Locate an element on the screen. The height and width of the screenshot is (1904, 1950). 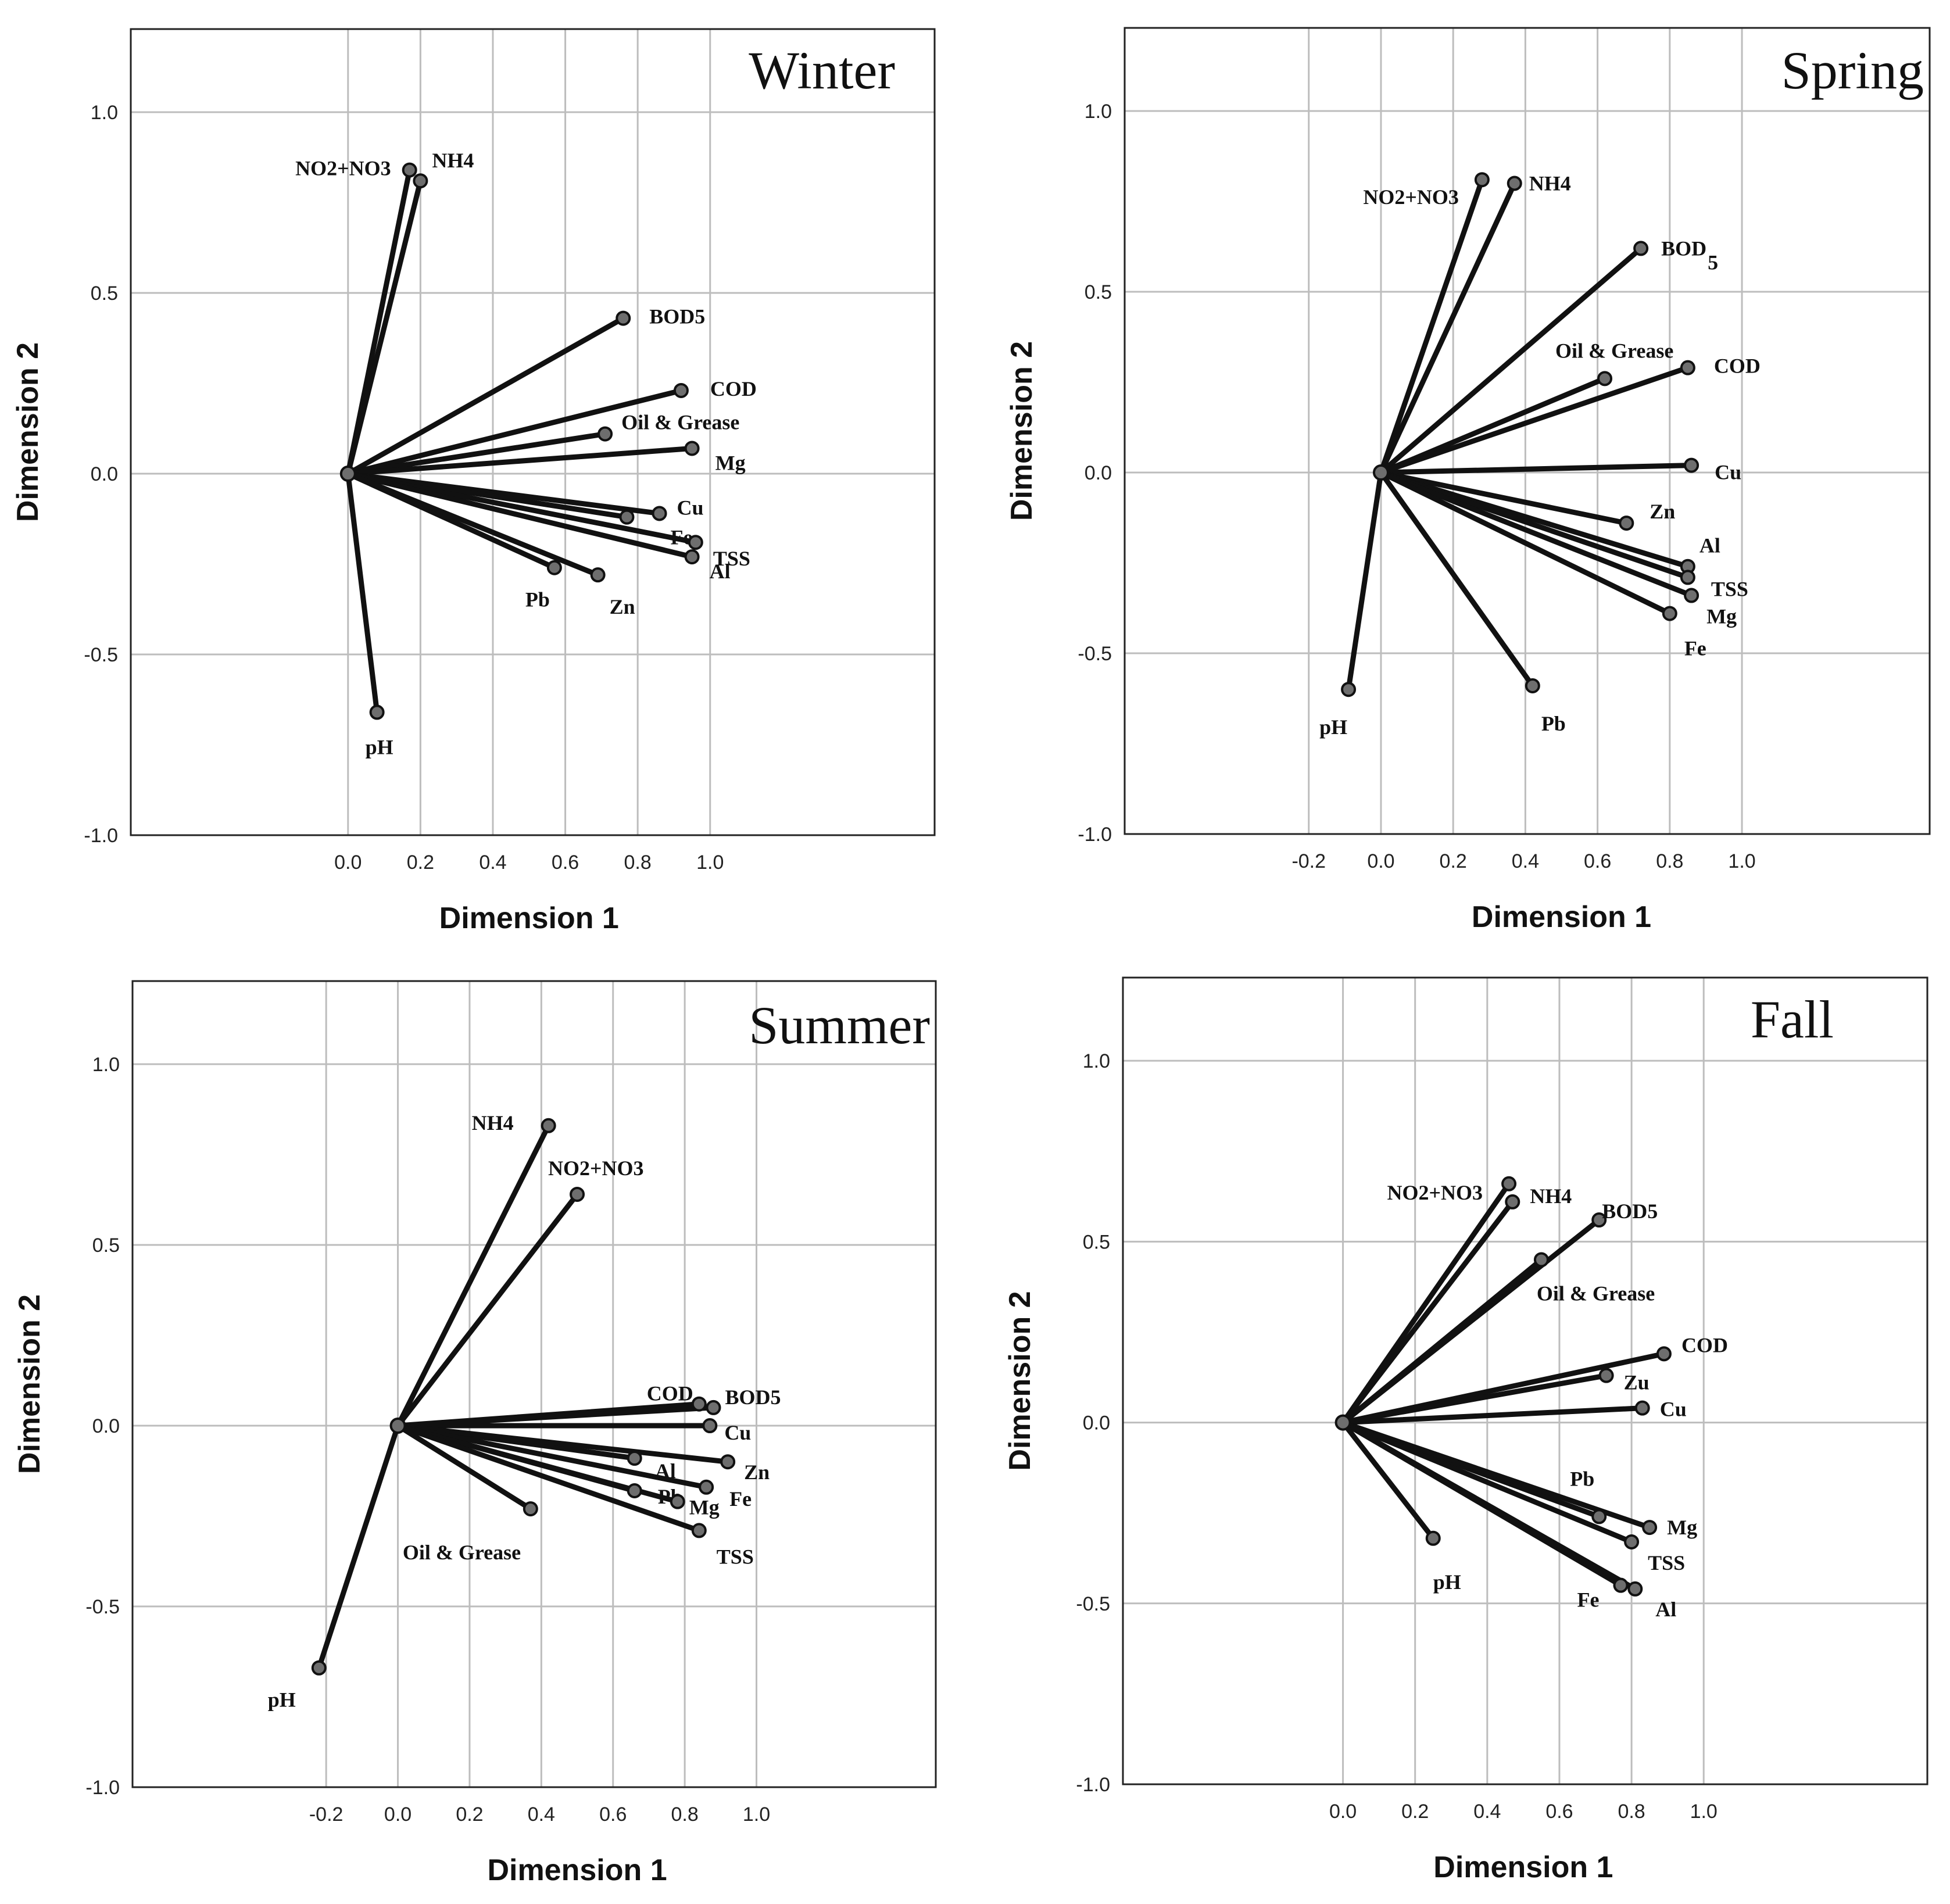
vector-nh4 is located at coordinates (1448, 328).